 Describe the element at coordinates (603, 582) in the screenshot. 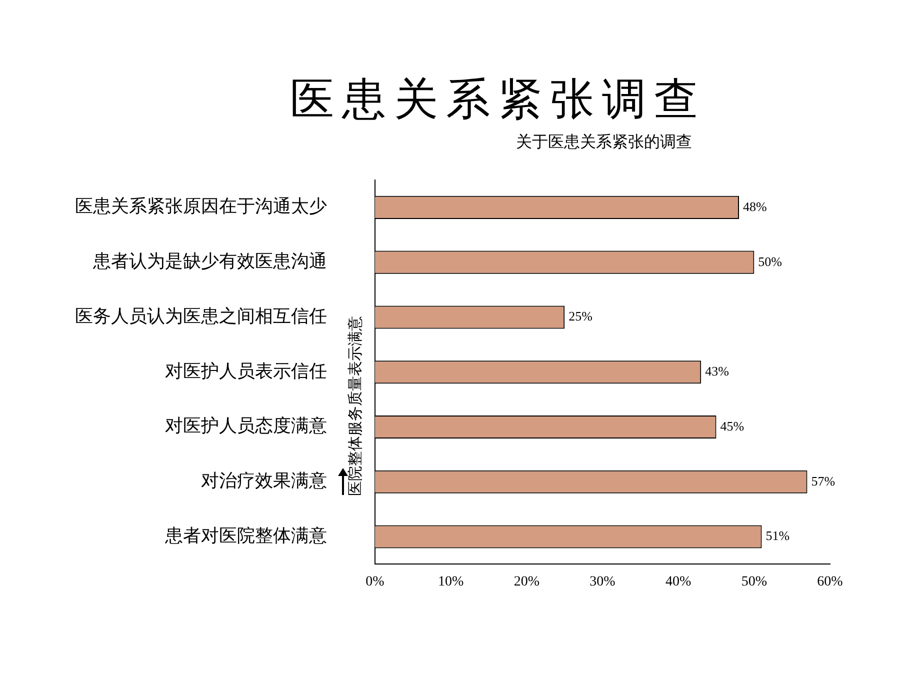

I see `x-tick-label: 30%` at that location.